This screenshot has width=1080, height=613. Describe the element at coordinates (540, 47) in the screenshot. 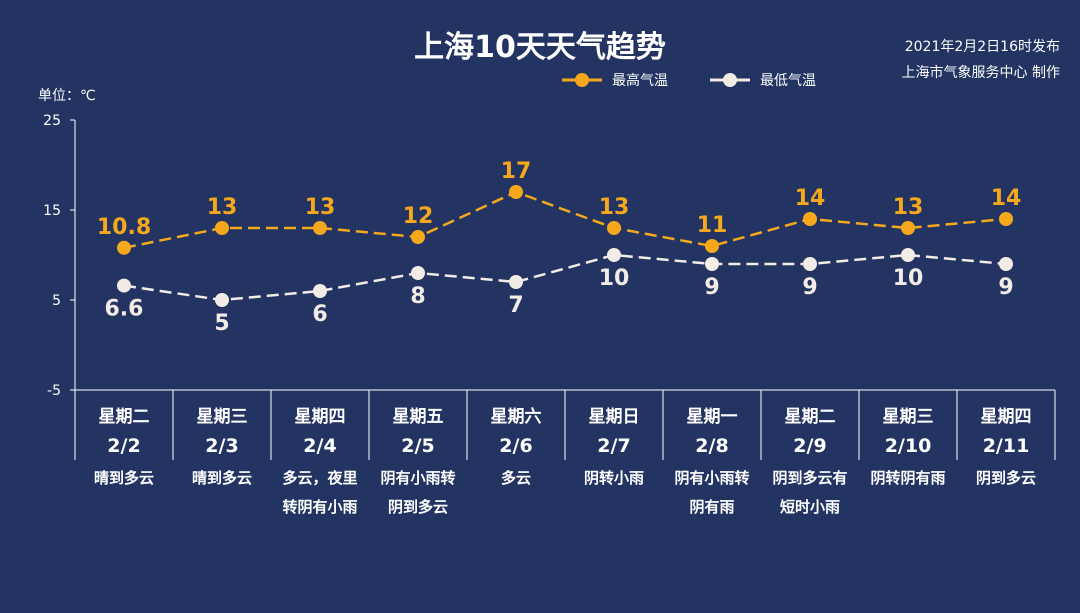

I see `chart-title: 上海10天天气趋势` at that location.